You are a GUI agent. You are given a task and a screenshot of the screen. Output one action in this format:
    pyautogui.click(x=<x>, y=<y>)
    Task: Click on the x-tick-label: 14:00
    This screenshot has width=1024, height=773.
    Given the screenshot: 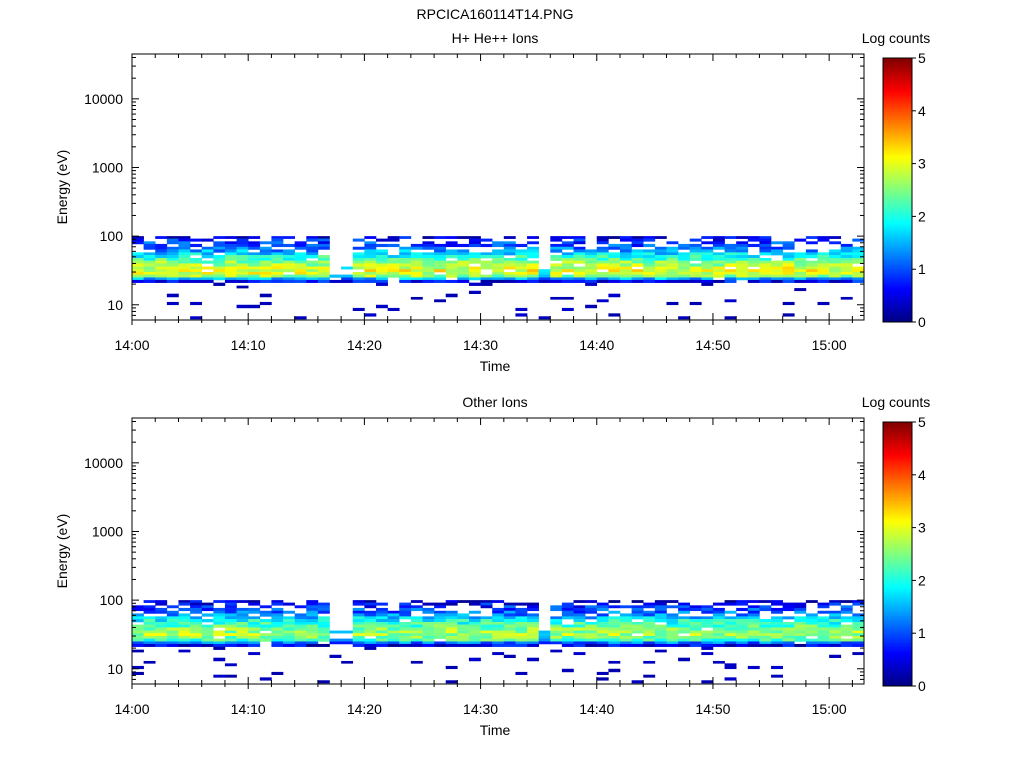 What is the action you would take?
    pyautogui.click(x=131, y=345)
    